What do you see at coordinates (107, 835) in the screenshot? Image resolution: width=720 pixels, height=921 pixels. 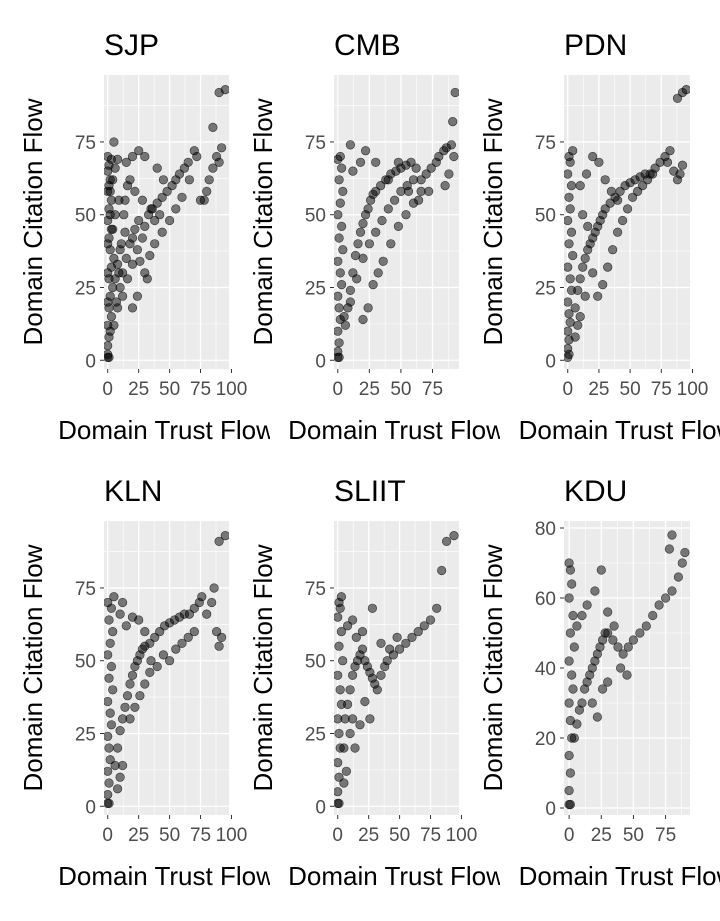 I see `x-tick-label: 0` at bounding box center [107, 835].